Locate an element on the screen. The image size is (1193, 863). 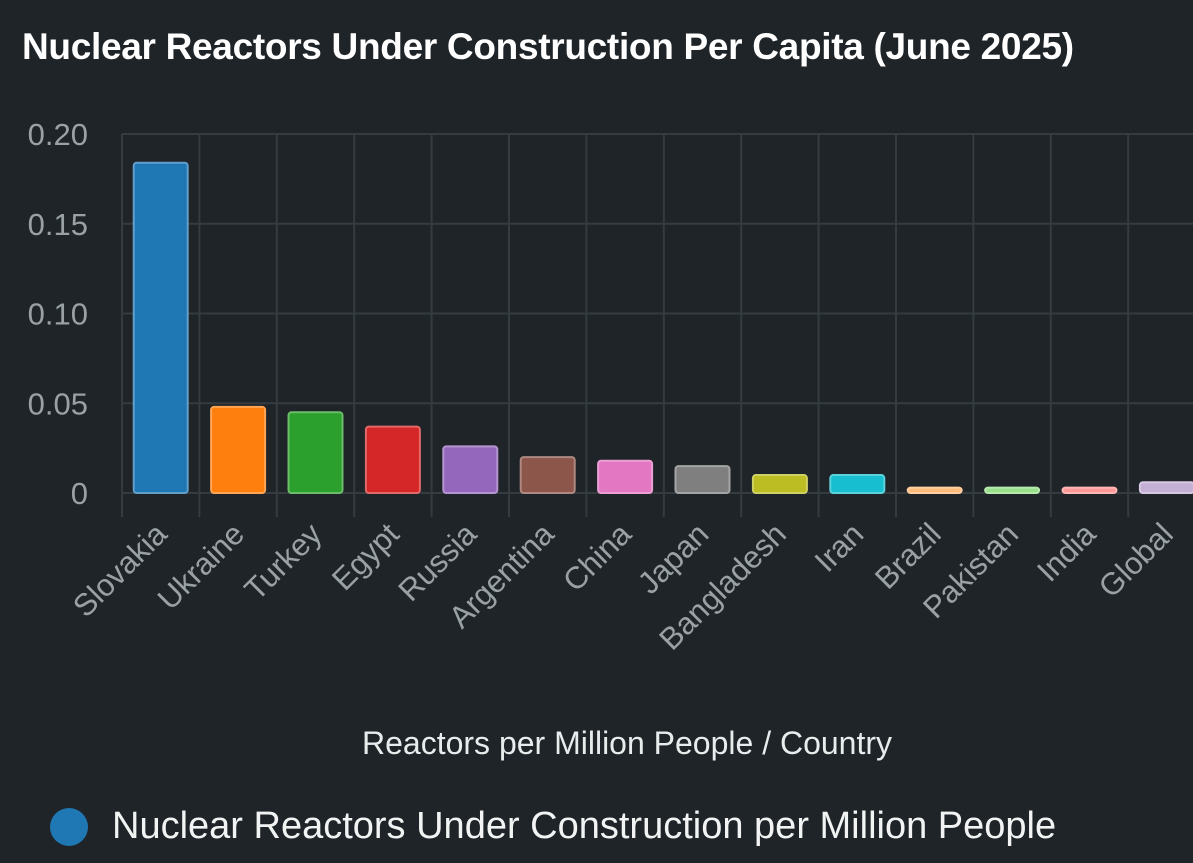
x-tick-label: India is located at coordinates (1066, 552).